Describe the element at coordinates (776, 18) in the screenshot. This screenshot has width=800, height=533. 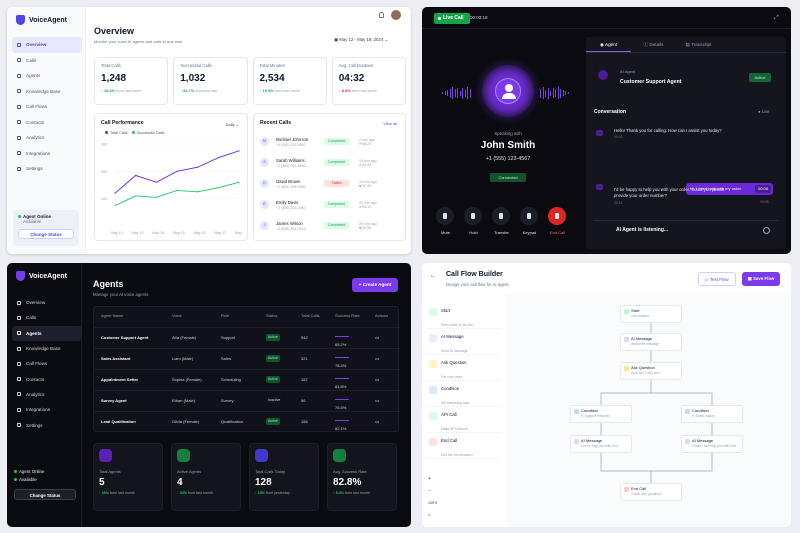
I see `expand-icon: ⤢` at that location.